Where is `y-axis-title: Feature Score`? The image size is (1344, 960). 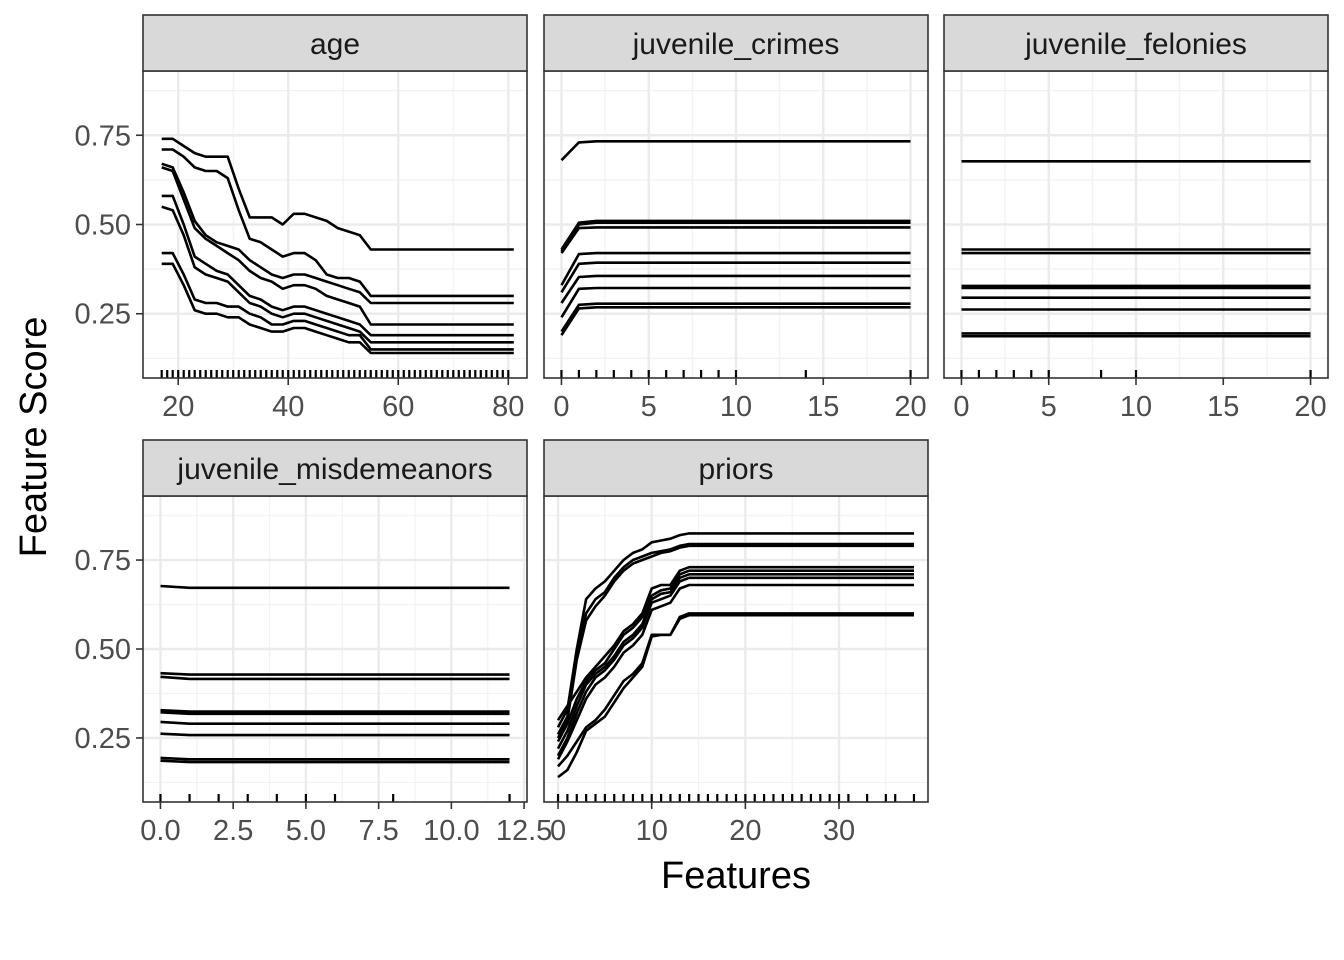
y-axis-title: Feature Score is located at coordinates (34, 437).